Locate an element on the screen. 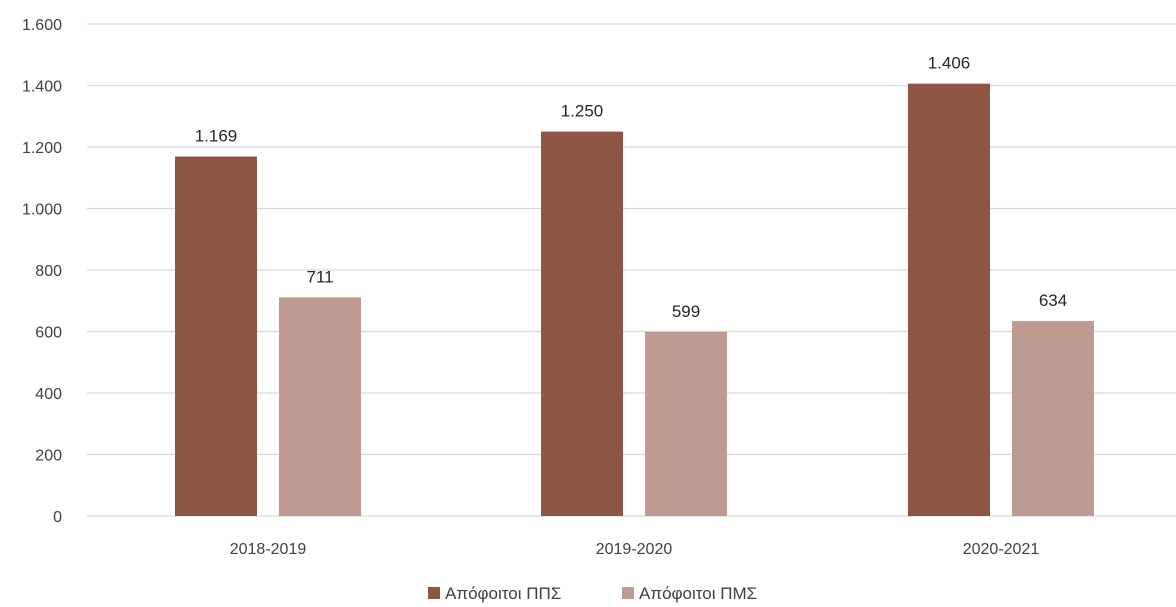 The width and height of the screenshot is (1176, 607). y-tick-label-3: 600 is located at coordinates (48, 333).